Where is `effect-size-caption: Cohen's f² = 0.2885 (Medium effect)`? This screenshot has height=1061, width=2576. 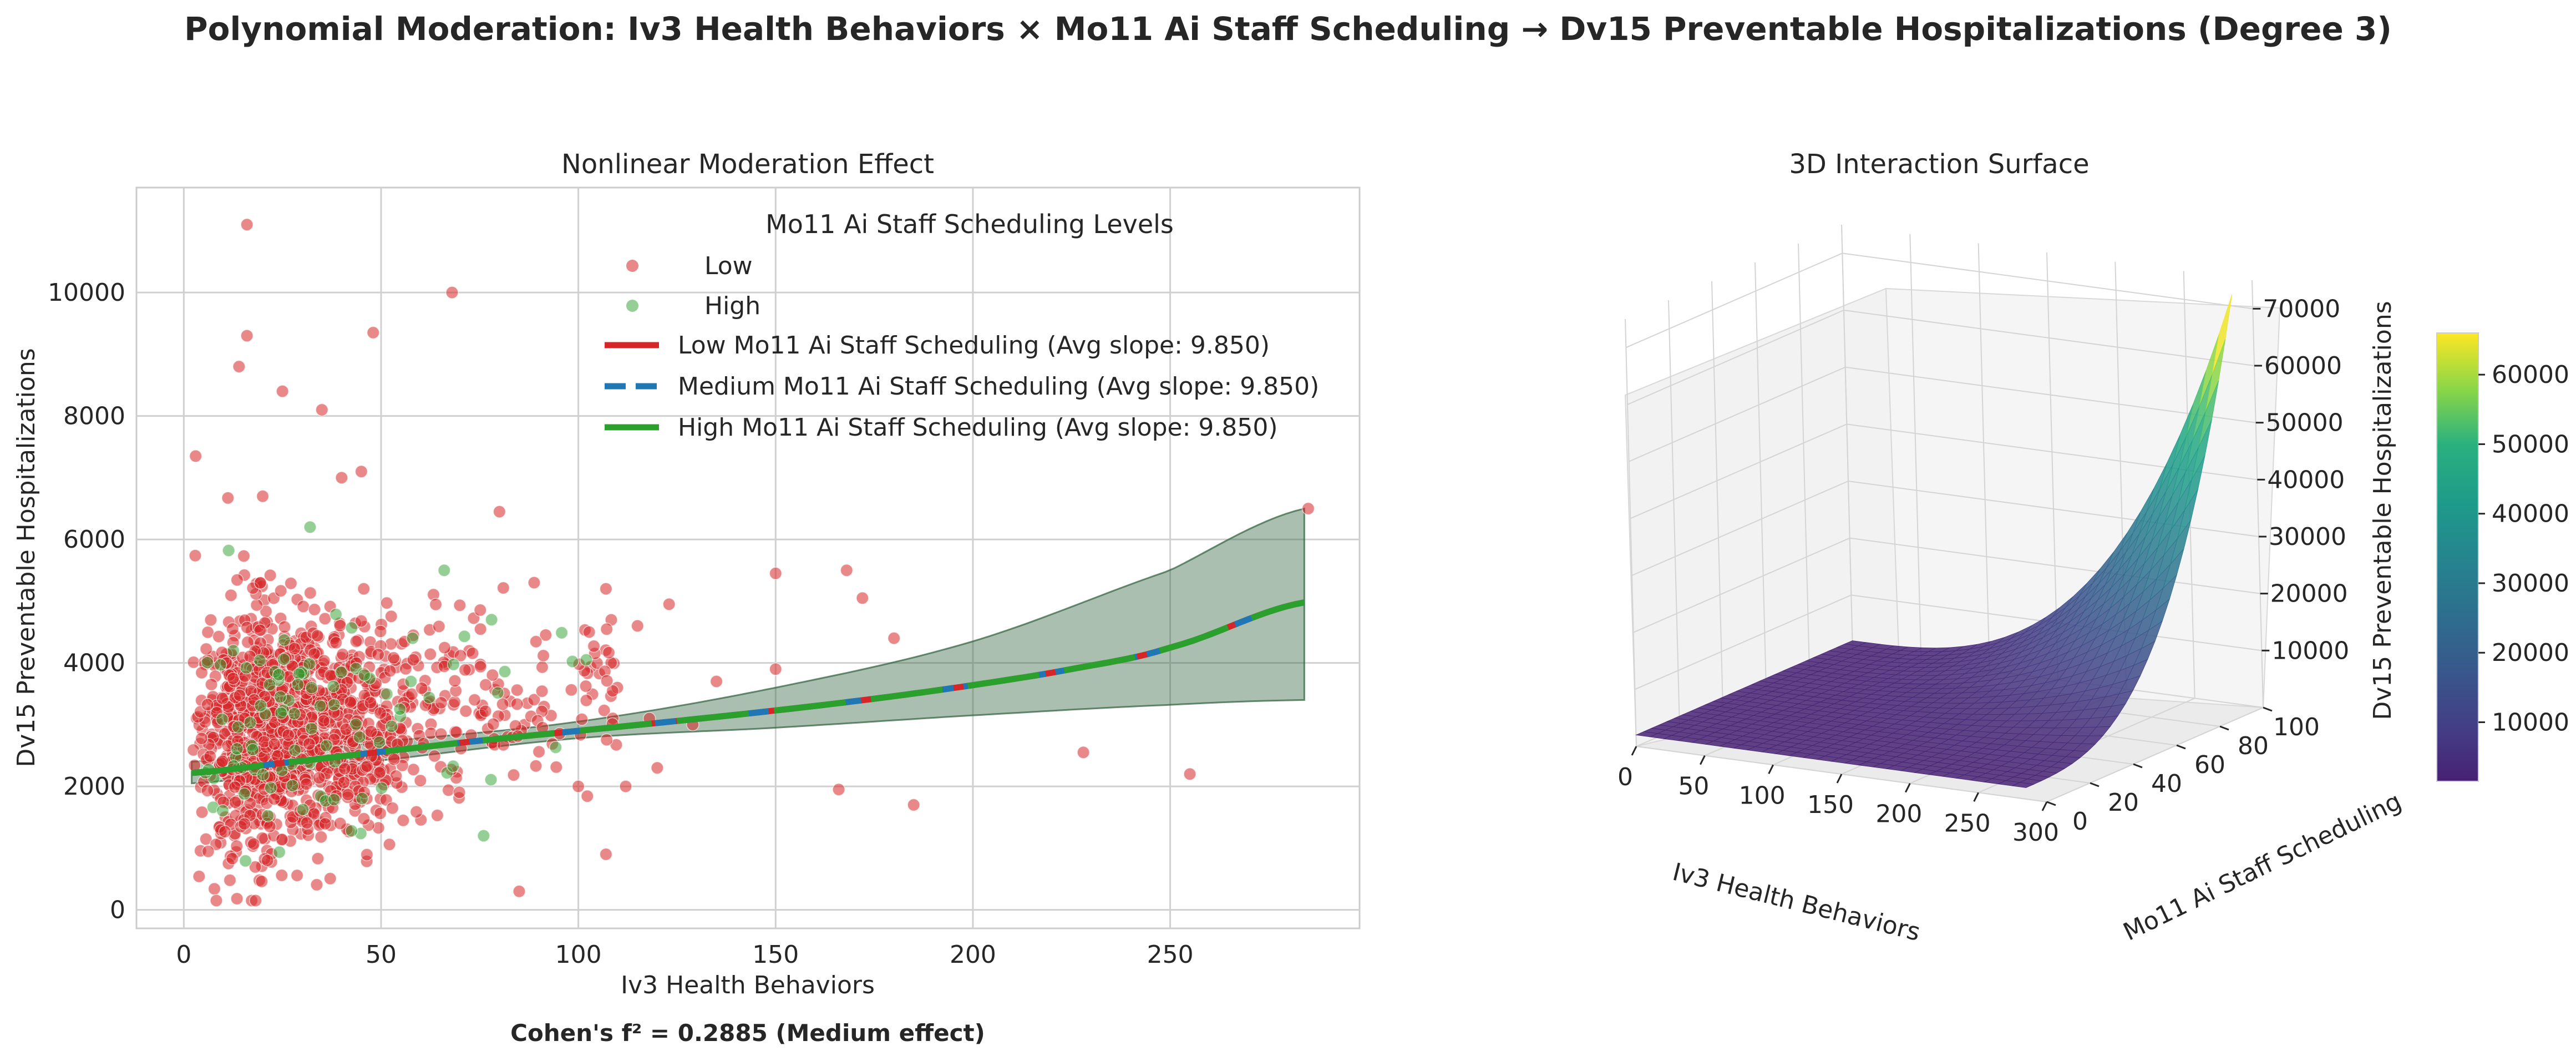 effect-size-caption: Cohen's f² = 0.2885 (Medium effect) is located at coordinates (747, 1033).